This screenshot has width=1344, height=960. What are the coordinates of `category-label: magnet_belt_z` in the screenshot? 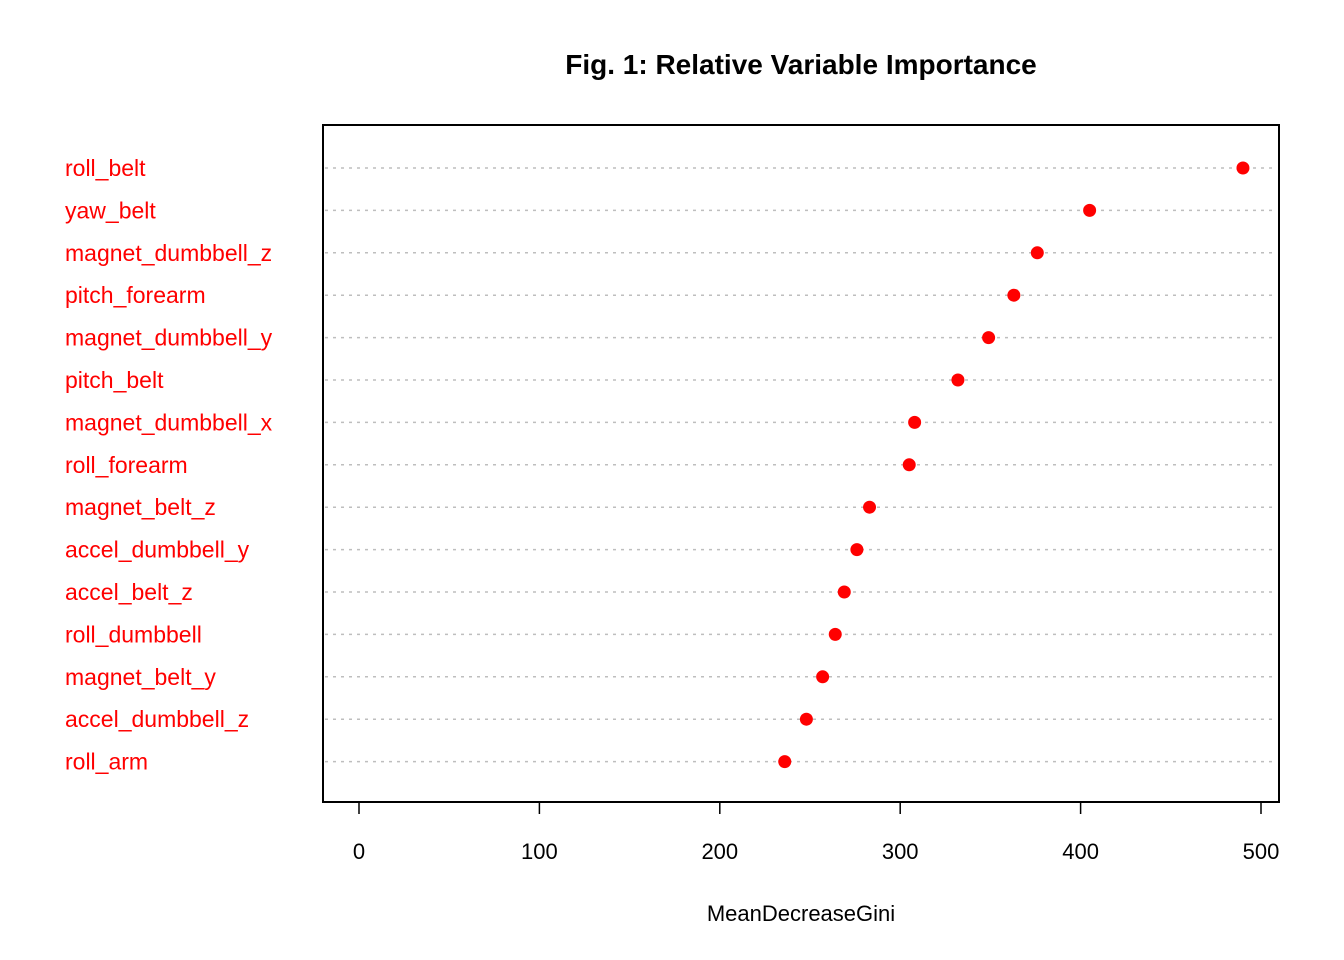 It's located at (140, 507).